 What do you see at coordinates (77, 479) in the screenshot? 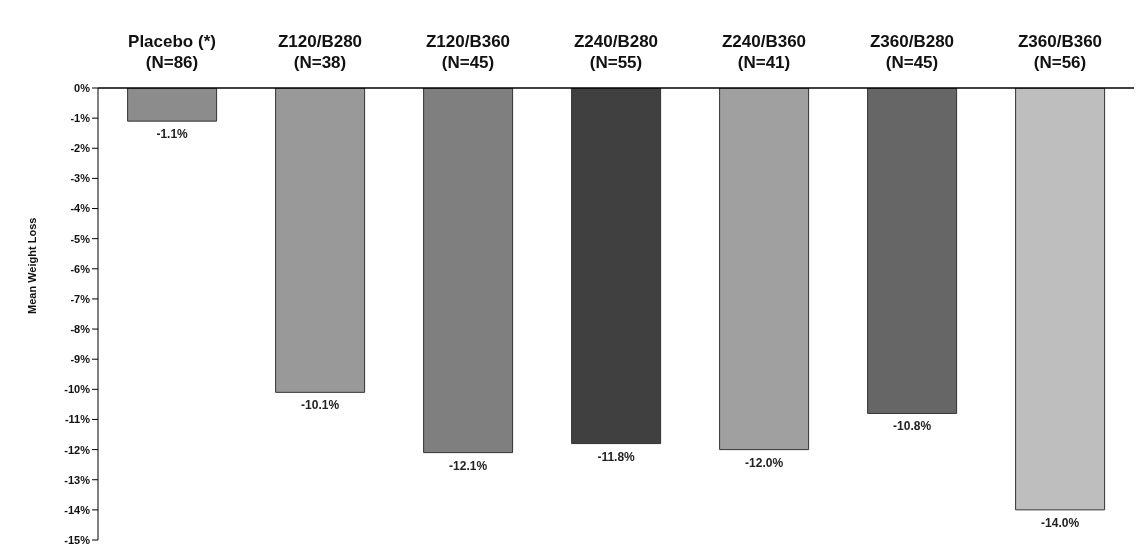
I see `y-tick-label: -13%` at bounding box center [77, 479].